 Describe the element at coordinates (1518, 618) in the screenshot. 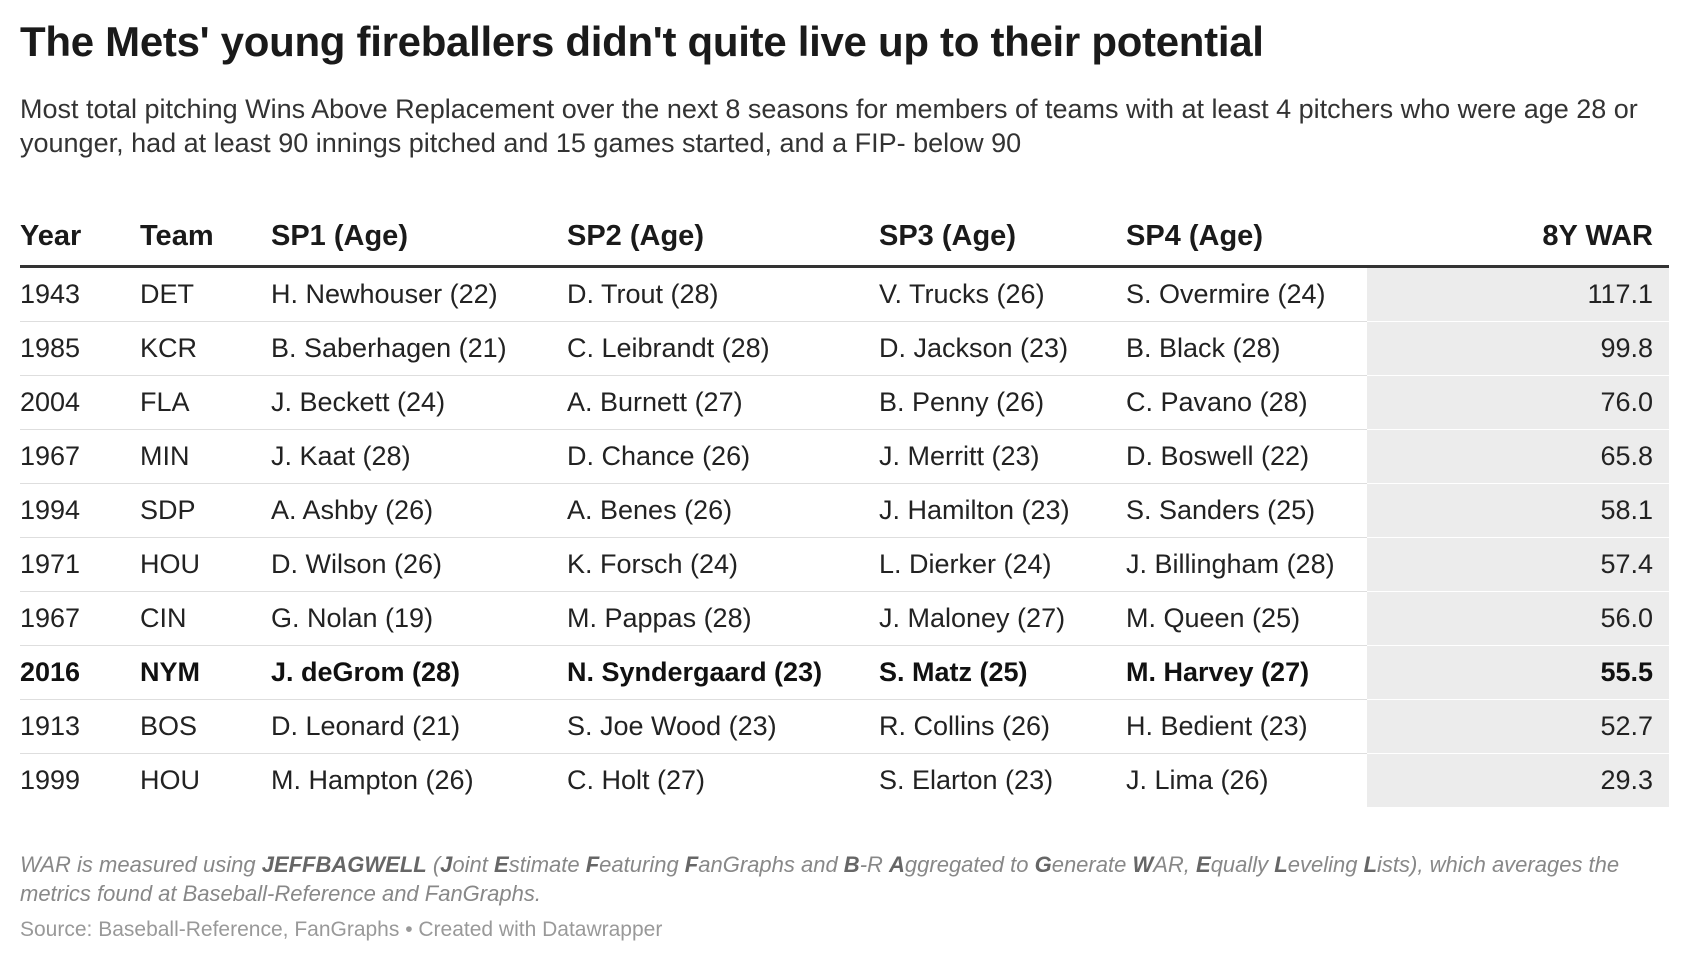

I see `cell-war: 56.0` at that location.